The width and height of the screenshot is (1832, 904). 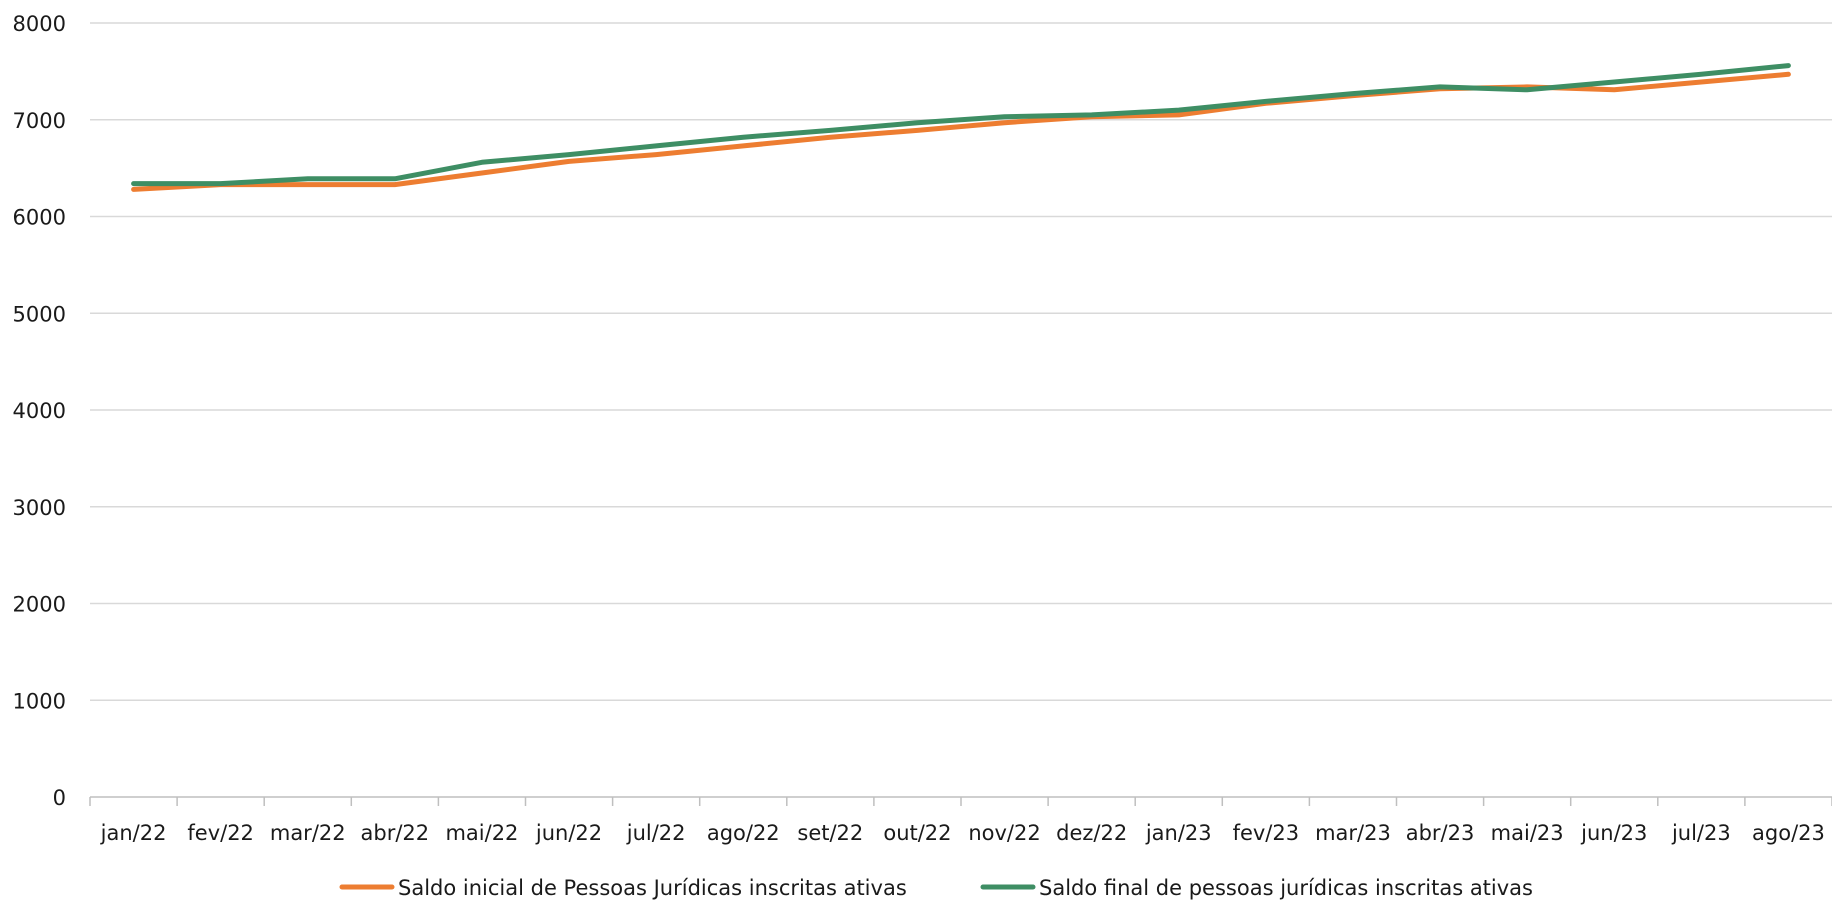 I want to click on x-tick-label: jun/22, so click(x=568, y=833).